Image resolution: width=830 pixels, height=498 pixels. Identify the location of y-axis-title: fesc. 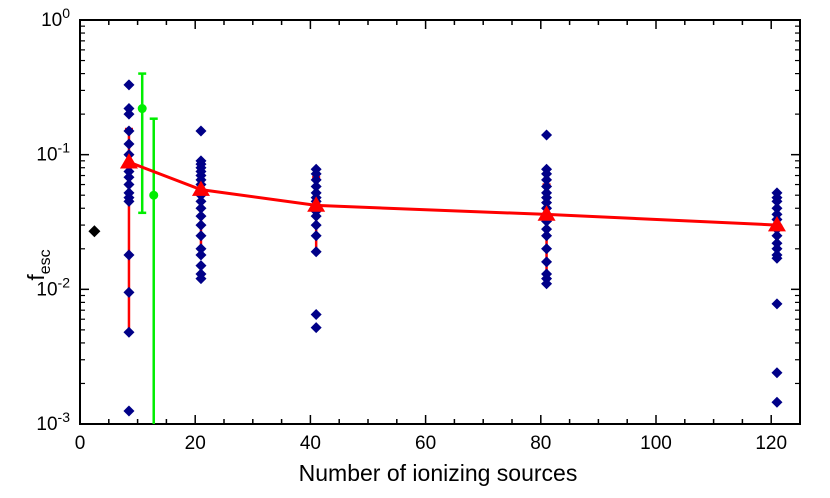
(38, 264).